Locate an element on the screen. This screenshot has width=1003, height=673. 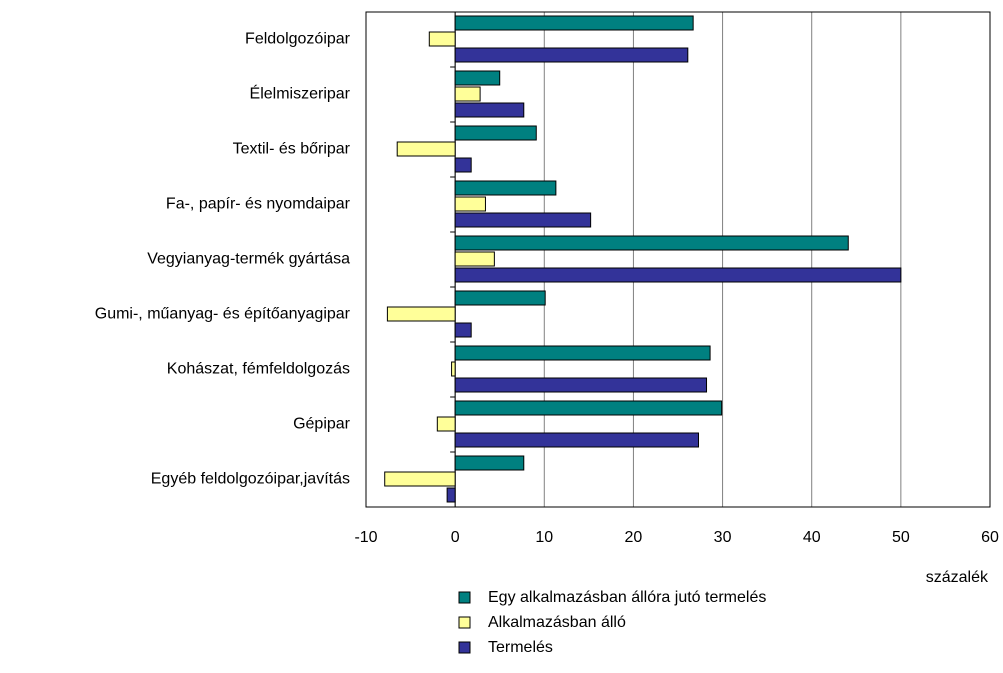
y-tick-label: Feldolgozóipar is located at coordinates (298, 39).